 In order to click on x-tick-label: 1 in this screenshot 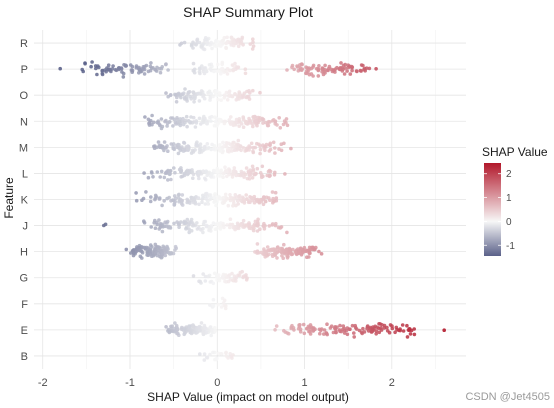, I will do `click(304, 383)`.